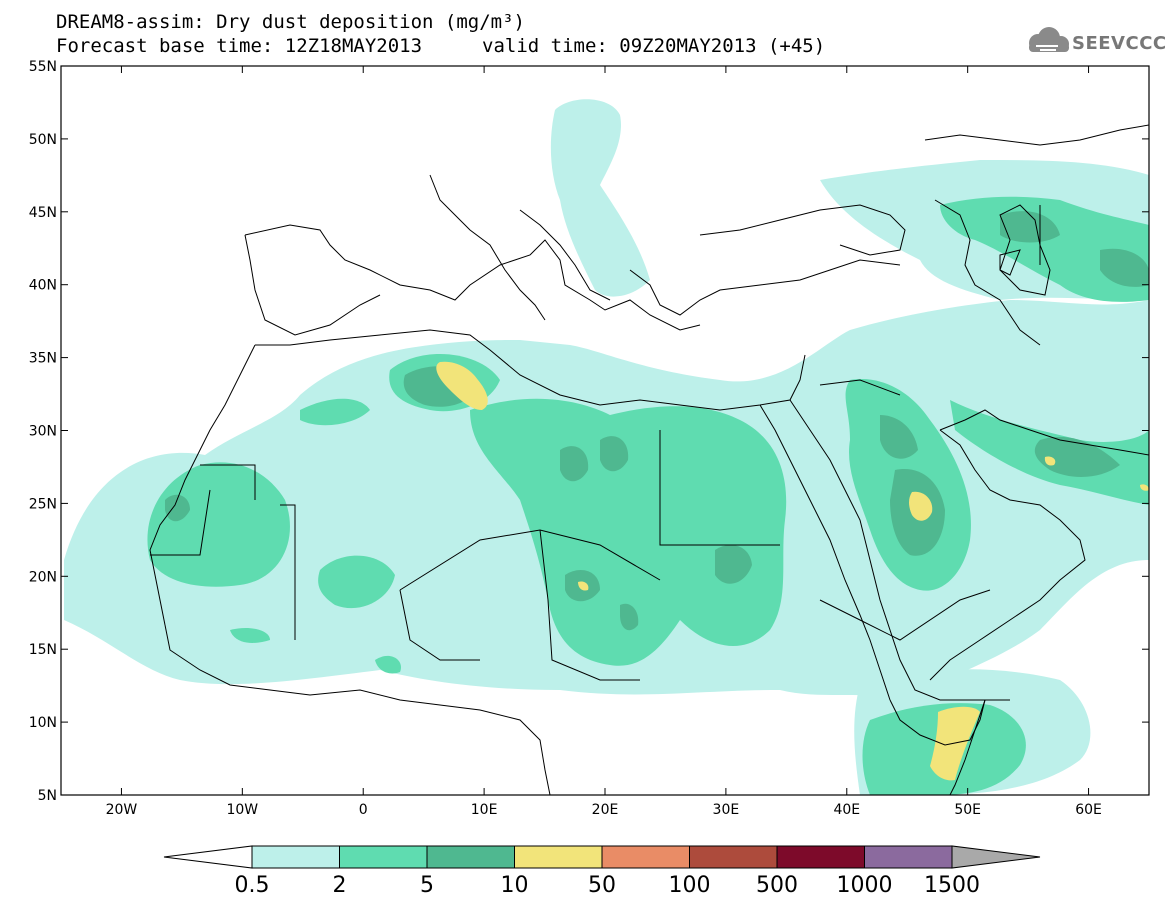 This screenshot has height=907, width=1165. Describe the element at coordinates (726, 810) in the screenshot. I see `lon-label: 30E` at that location.